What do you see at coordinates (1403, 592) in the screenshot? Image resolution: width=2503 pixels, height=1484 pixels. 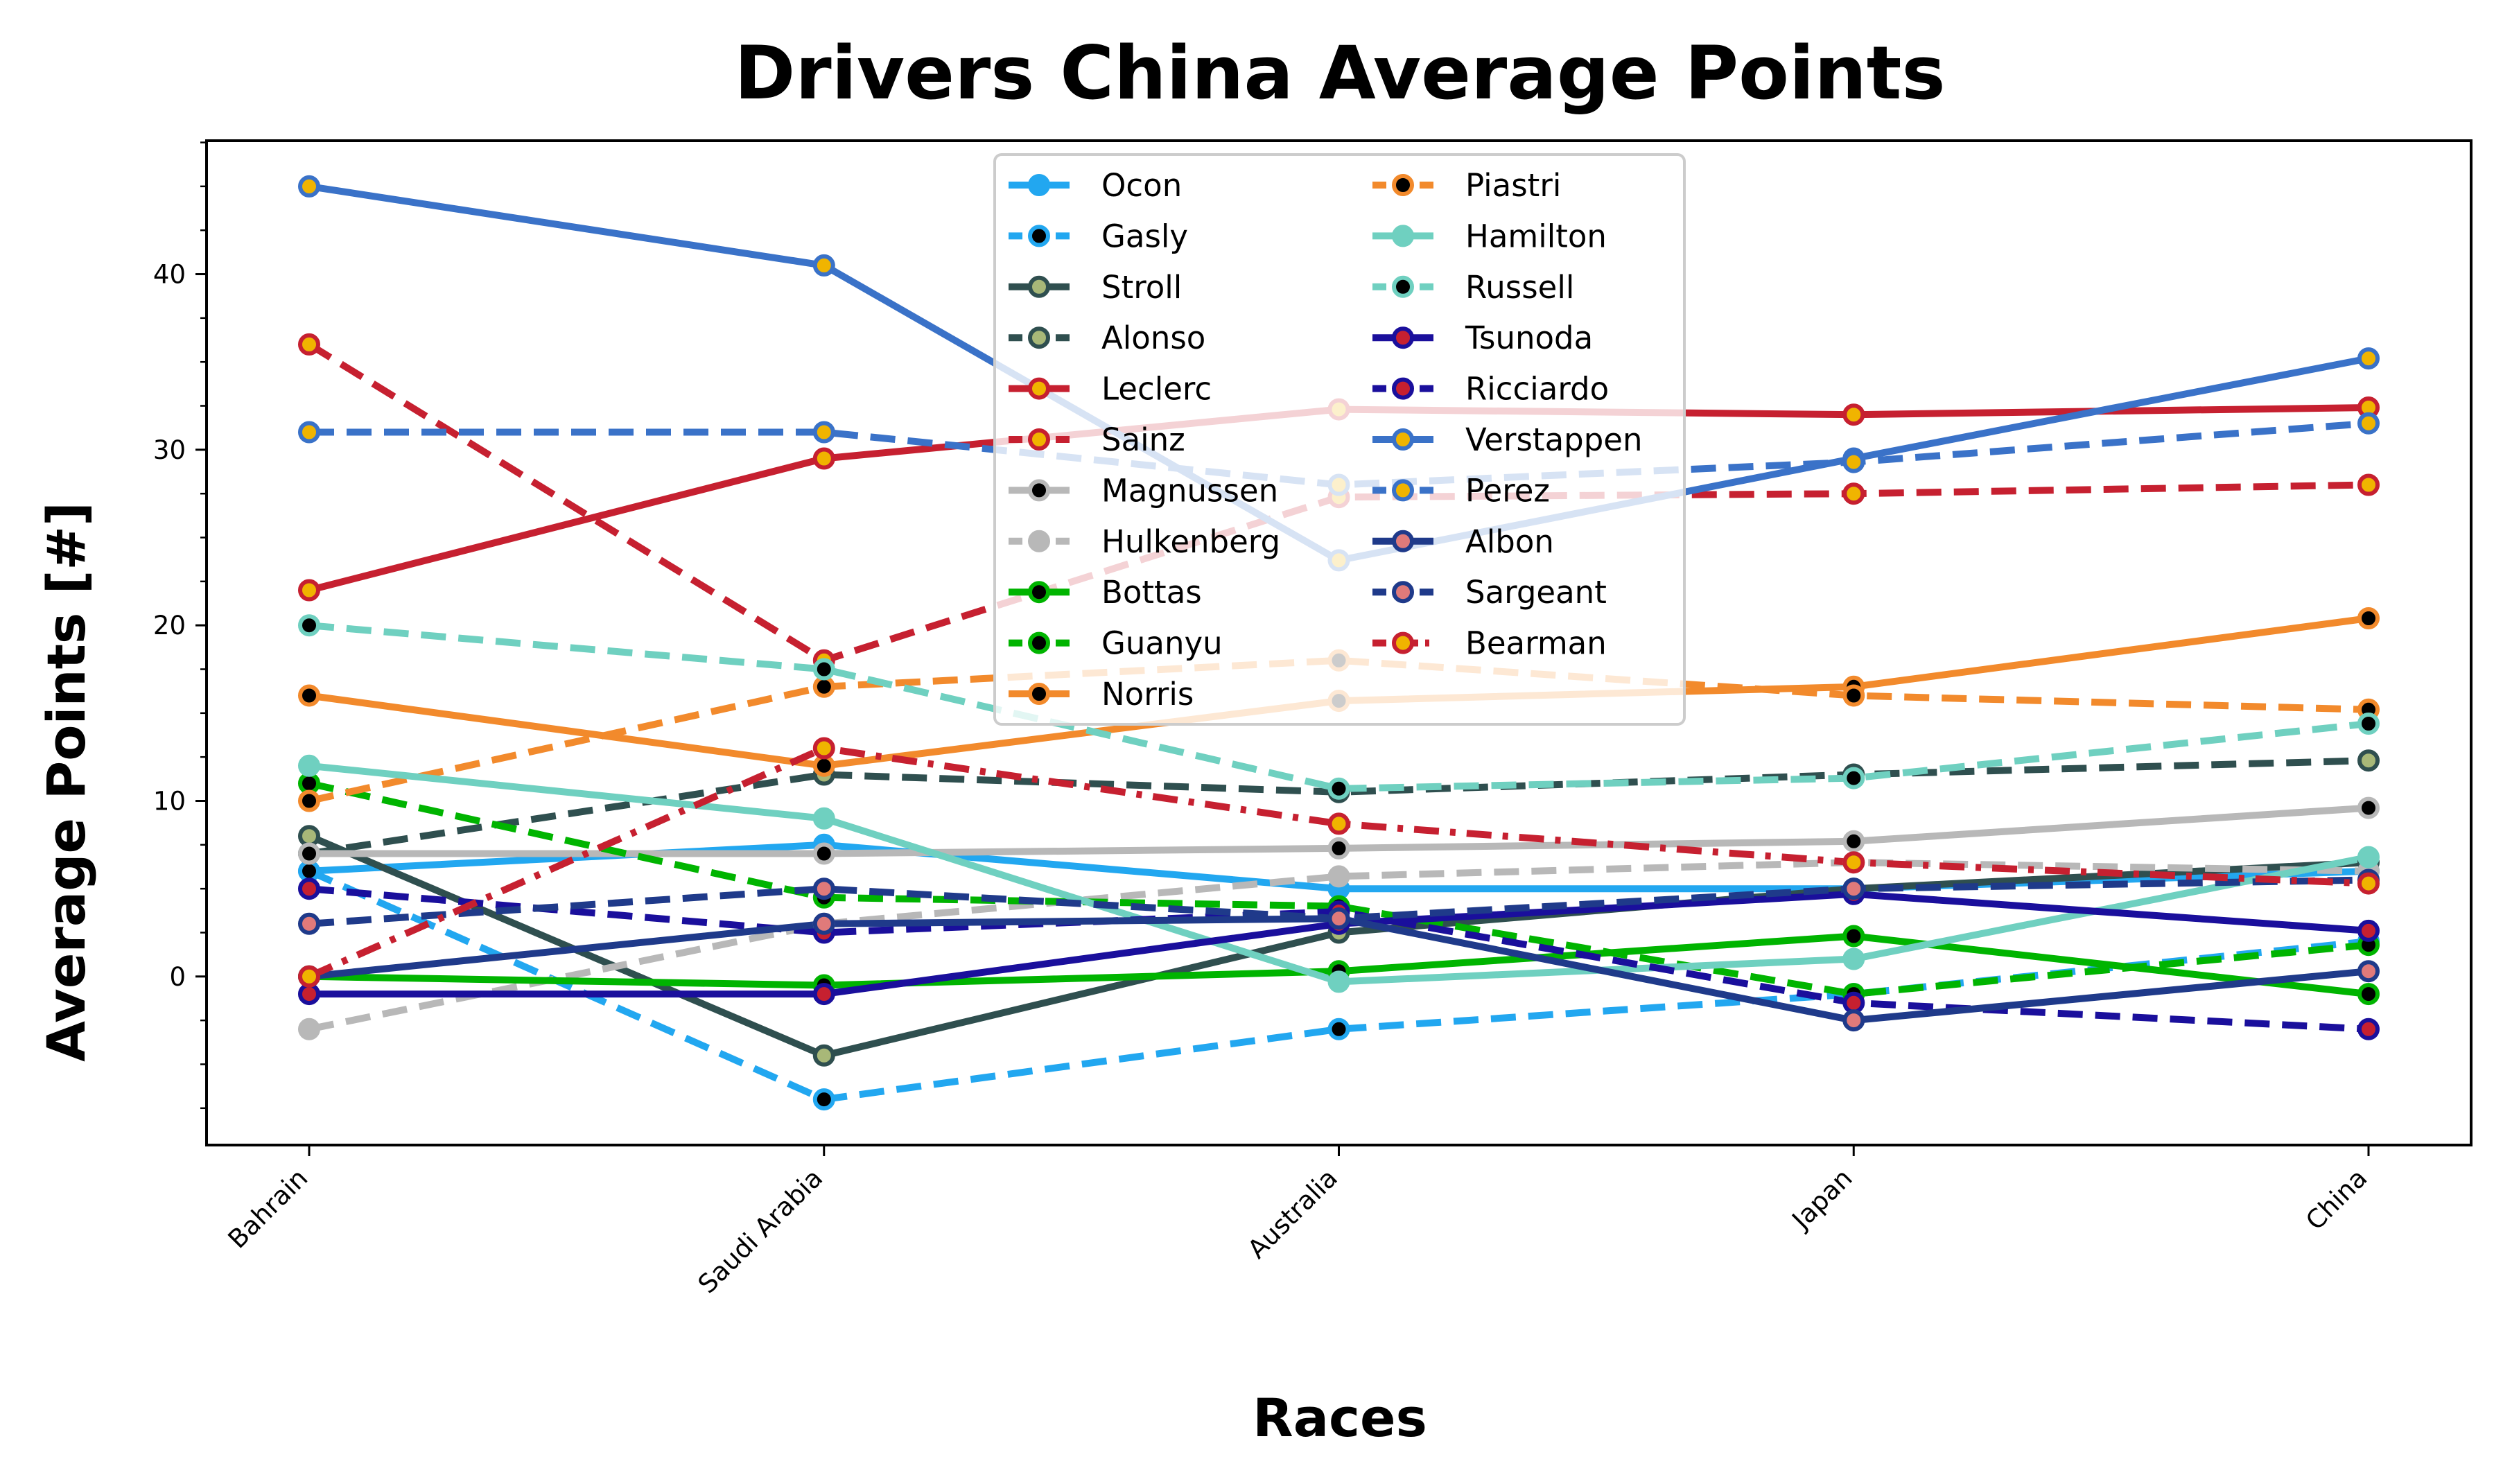 I see `legend-marker-sargeant` at bounding box center [1403, 592].